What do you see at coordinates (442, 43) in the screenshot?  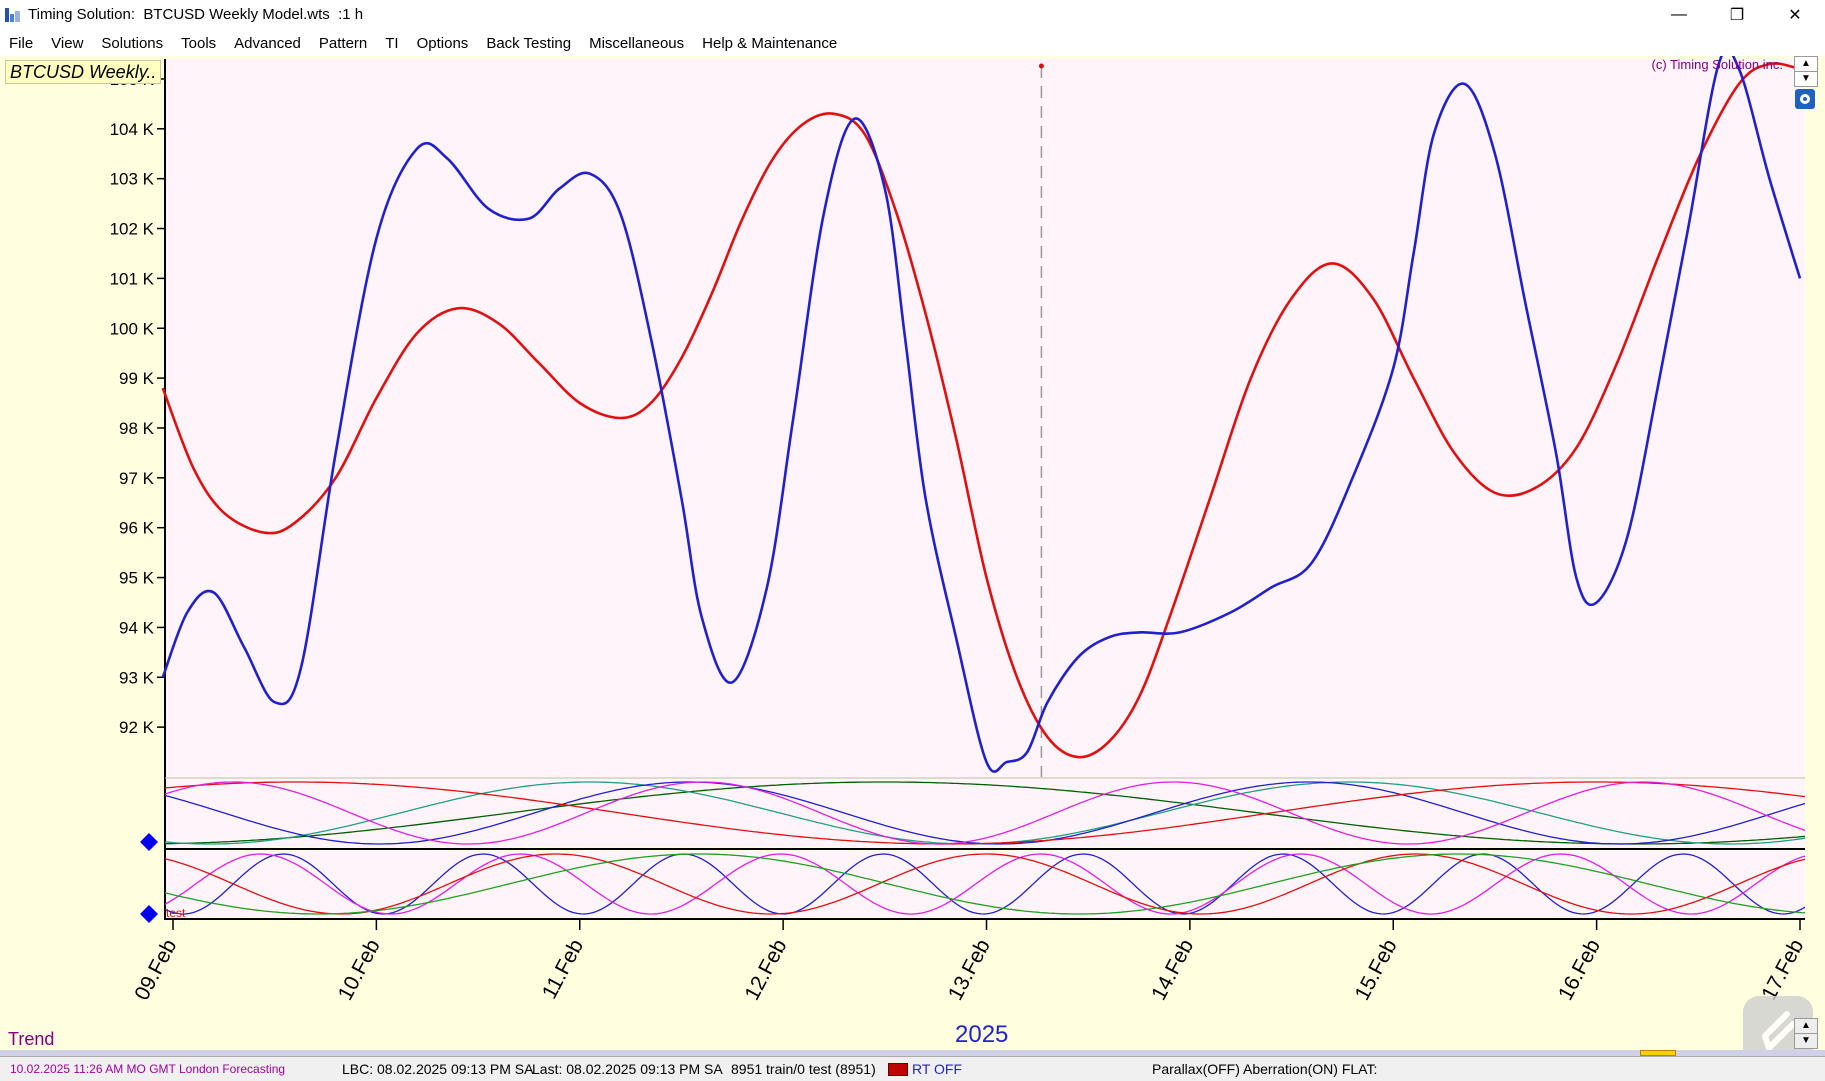 I see `menu-options: Options` at bounding box center [442, 43].